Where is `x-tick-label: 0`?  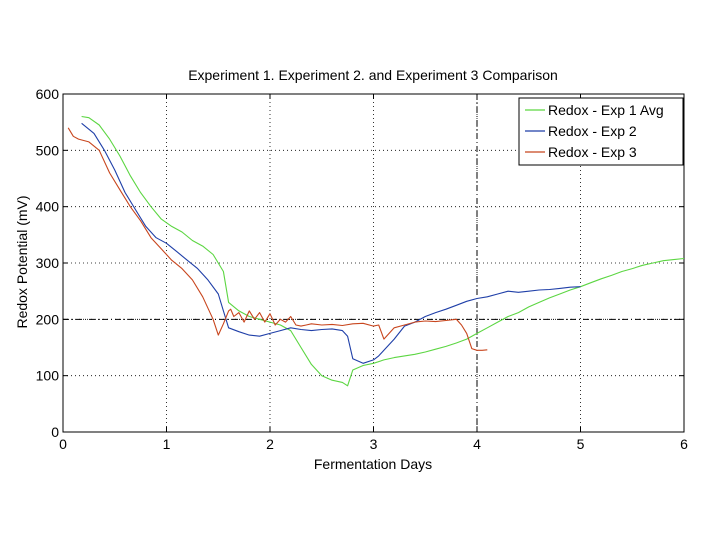
x-tick-label: 0 is located at coordinates (63, 444).